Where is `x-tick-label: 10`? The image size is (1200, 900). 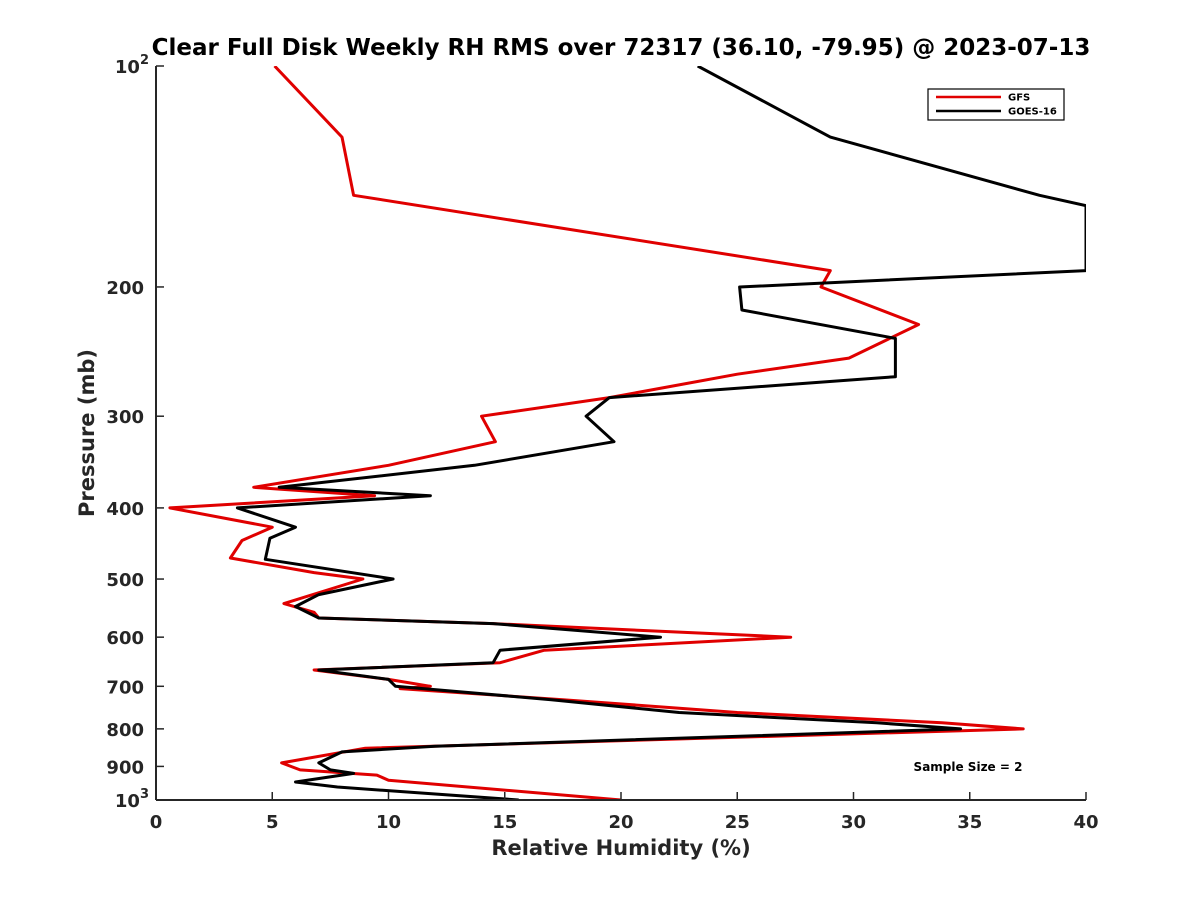
x-tick-label: 10 is located at coordinates (388, 822).